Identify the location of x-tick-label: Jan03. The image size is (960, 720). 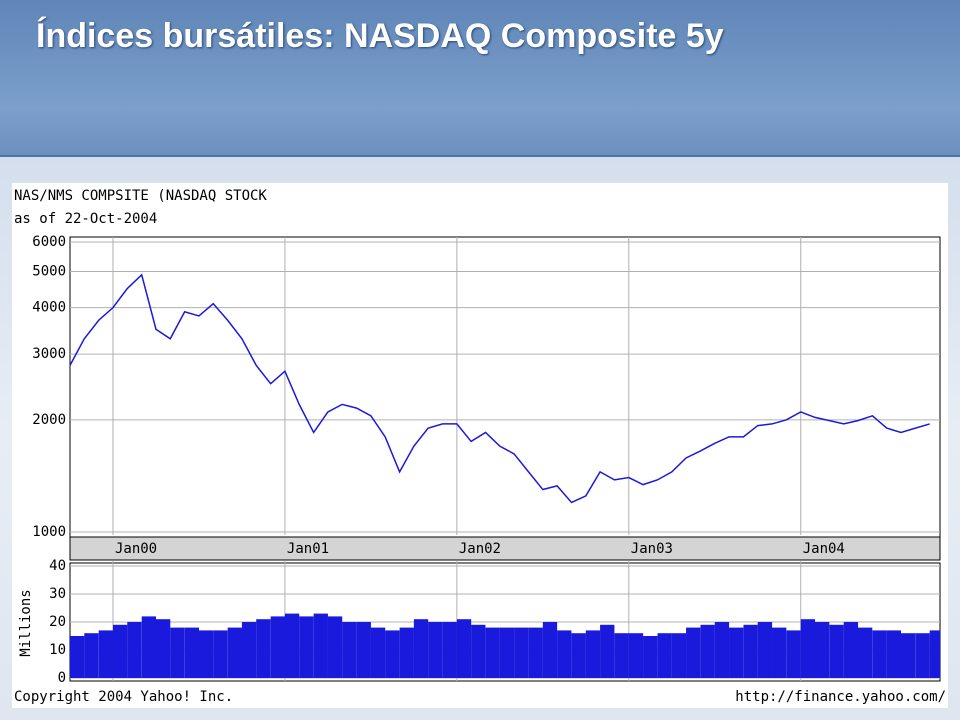
(652, 549).